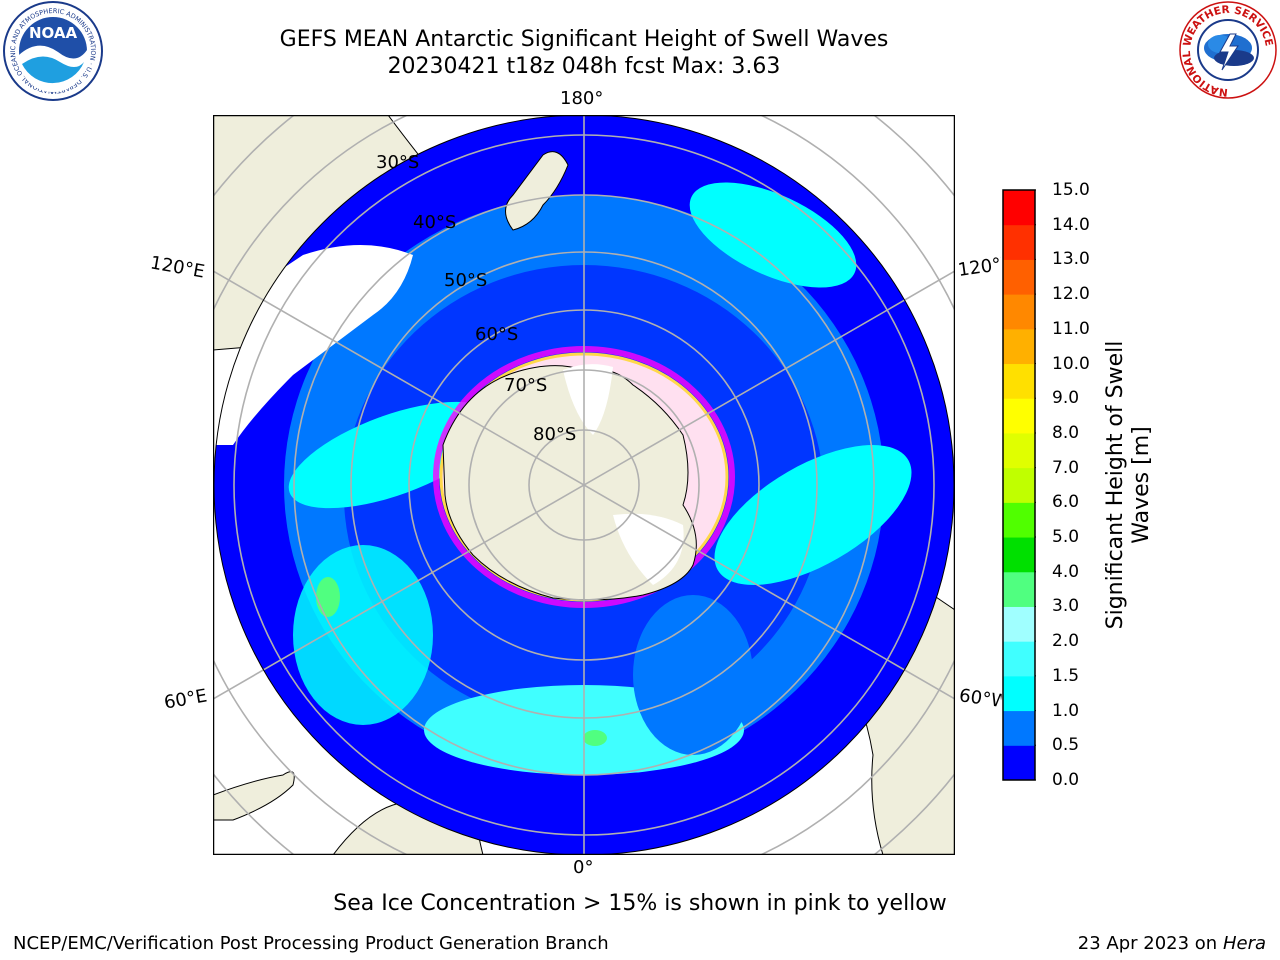 The width and height of the screenshot is (1280, 960). Describe the element at coordinates (1066, 675) in the screenshot. I see `colorbar-tick-label: 1.5` at that location.